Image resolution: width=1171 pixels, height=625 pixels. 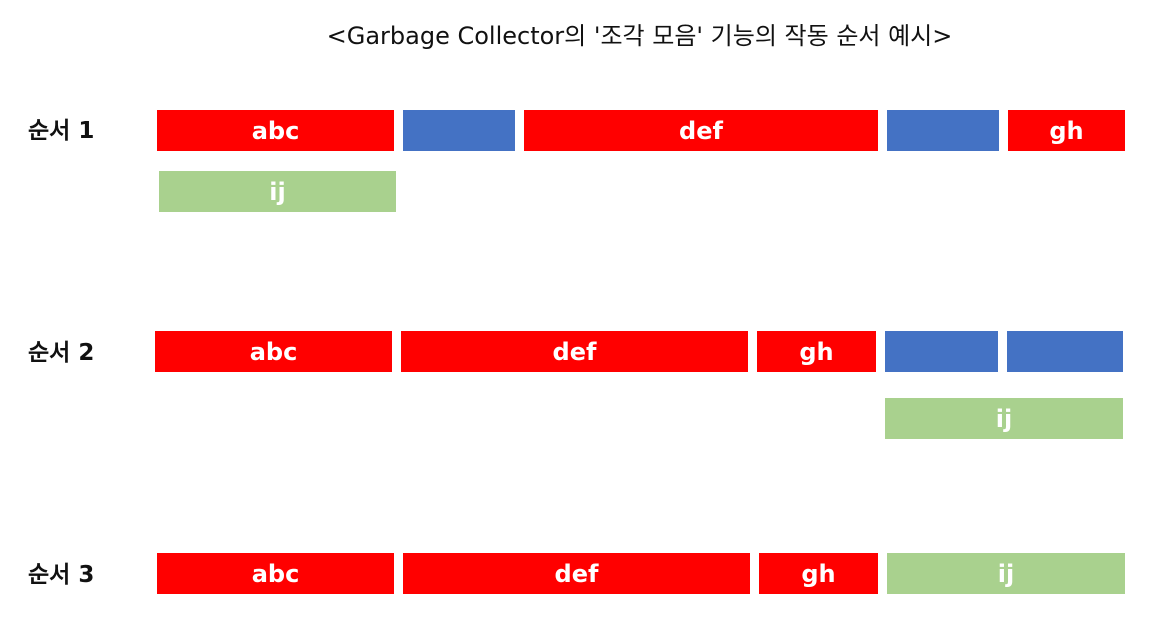 I want to click on step-1-block-ij: ij, so click(x=277, y=191).